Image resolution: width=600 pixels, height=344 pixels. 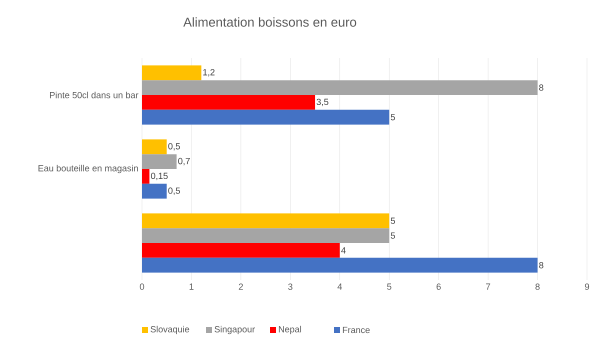 I want to click on data-label: 0,15, so click(x=159, y=176).